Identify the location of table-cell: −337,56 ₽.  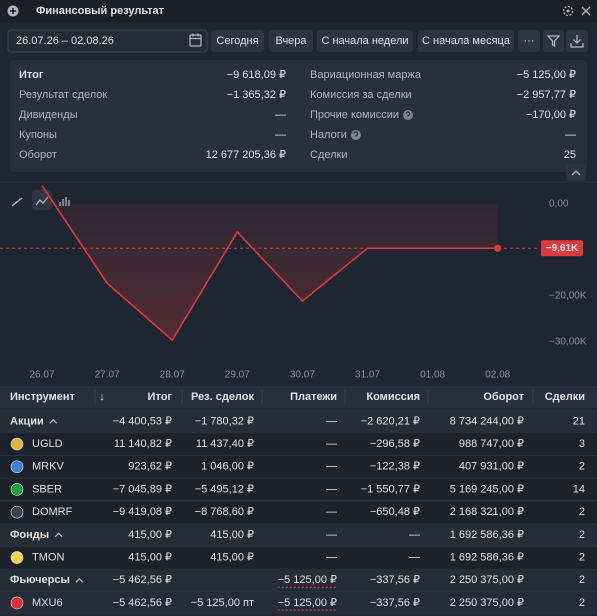
(395, 603).